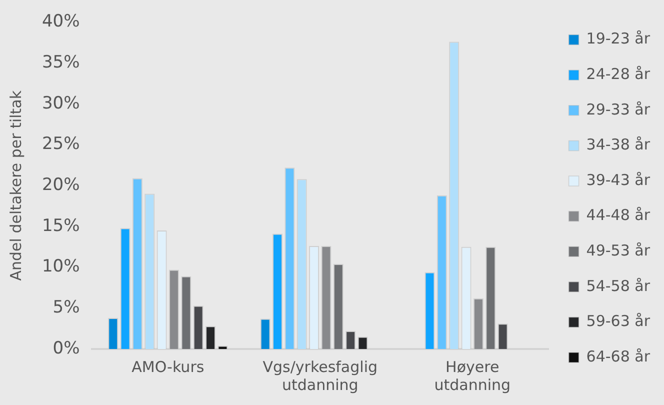 The height and width of the screenshot is (405, 664). Describe the element at coordinates (618, 39) in the screenshot. I see `legend-label: 19-23 år` at that location.